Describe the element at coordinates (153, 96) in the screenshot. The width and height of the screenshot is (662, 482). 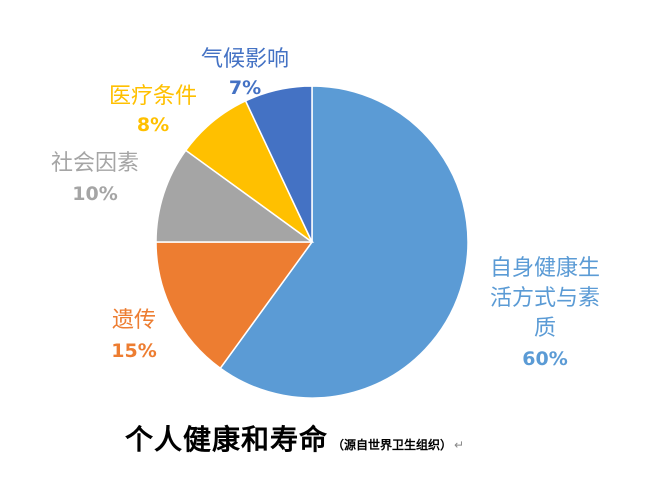
I see `slice-label: 医疗条件` at that location.